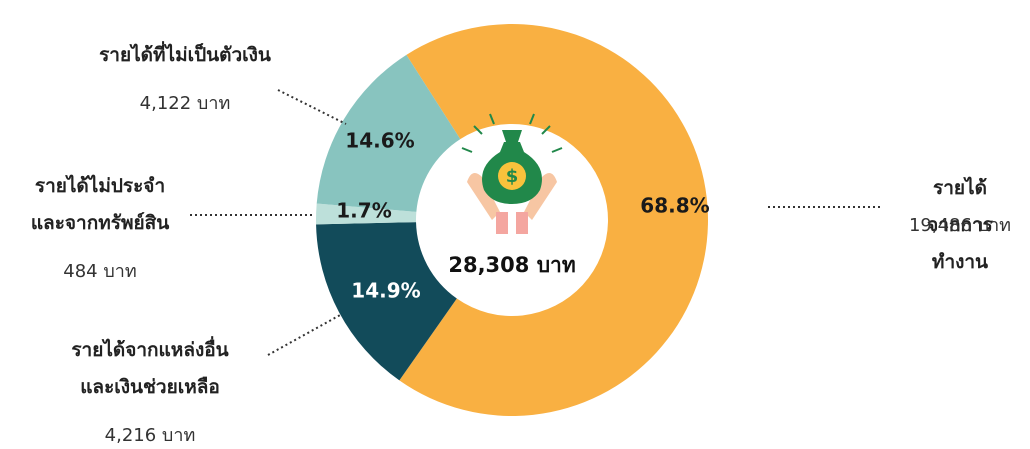 Image resolution: width=1030 pixels, height=449 pixels. Describe the element at coordinates (185, 103) in the screenshot. I see `amount-label: 4,122 บาท` at that location.